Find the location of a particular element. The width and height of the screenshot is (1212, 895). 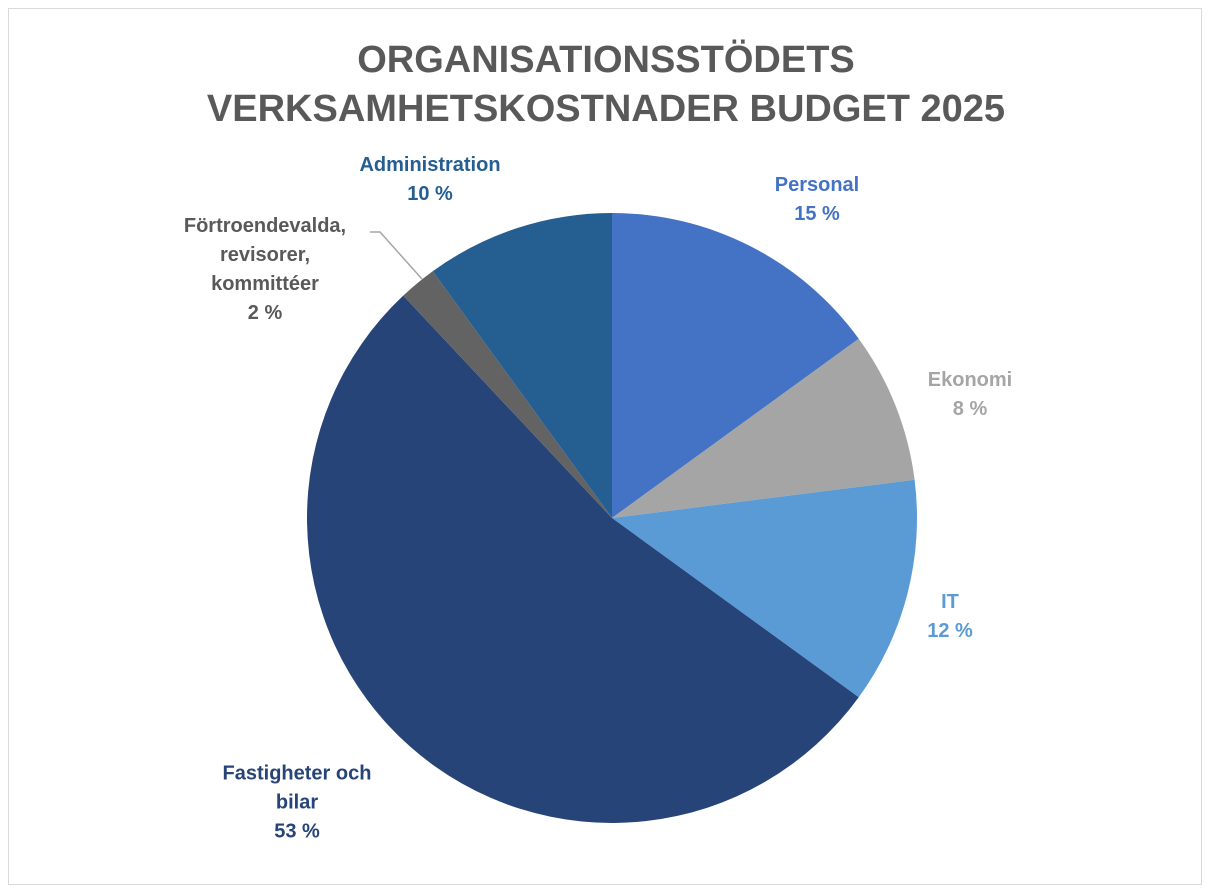

slice-label: Administration 10 % is located at coordinates (430, 180).